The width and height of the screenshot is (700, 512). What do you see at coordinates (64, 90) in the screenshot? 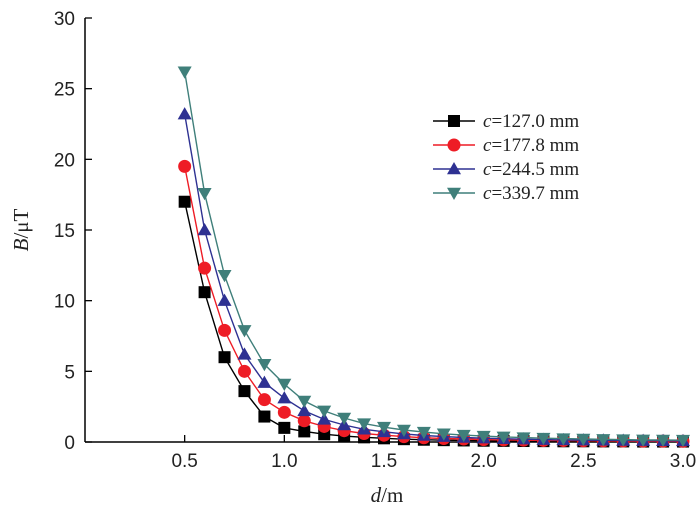
I see `y-tick-label: 25` at bounding box center [64, 90].